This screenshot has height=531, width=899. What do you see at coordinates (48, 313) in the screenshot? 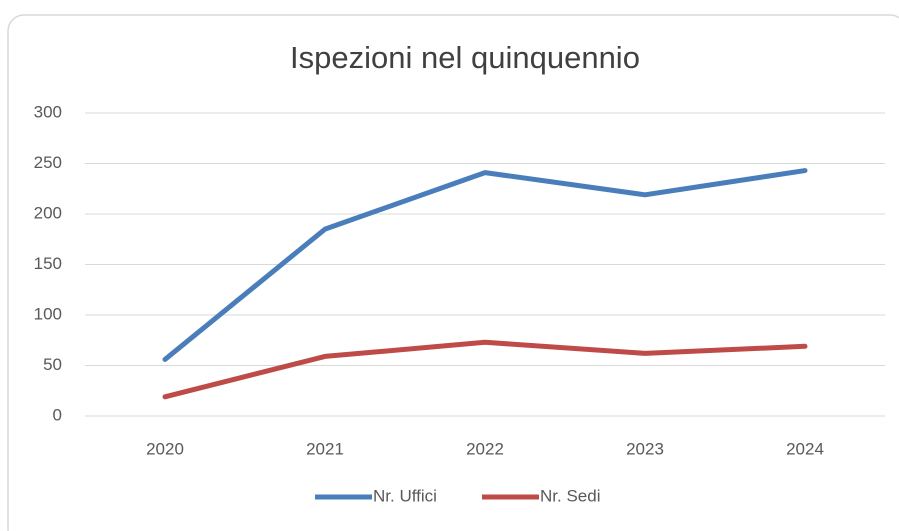
I see `y-tick-label: 100` at bounding box center [48, 313].